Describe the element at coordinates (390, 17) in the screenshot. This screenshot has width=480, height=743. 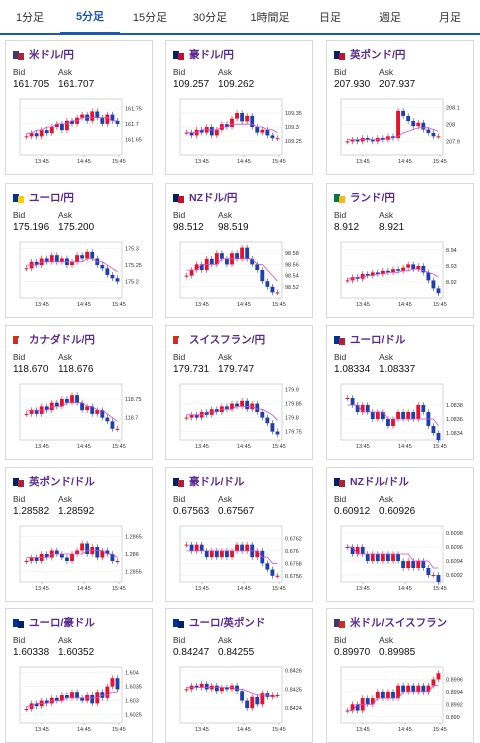
I see `tab-6: 週足` at that location.